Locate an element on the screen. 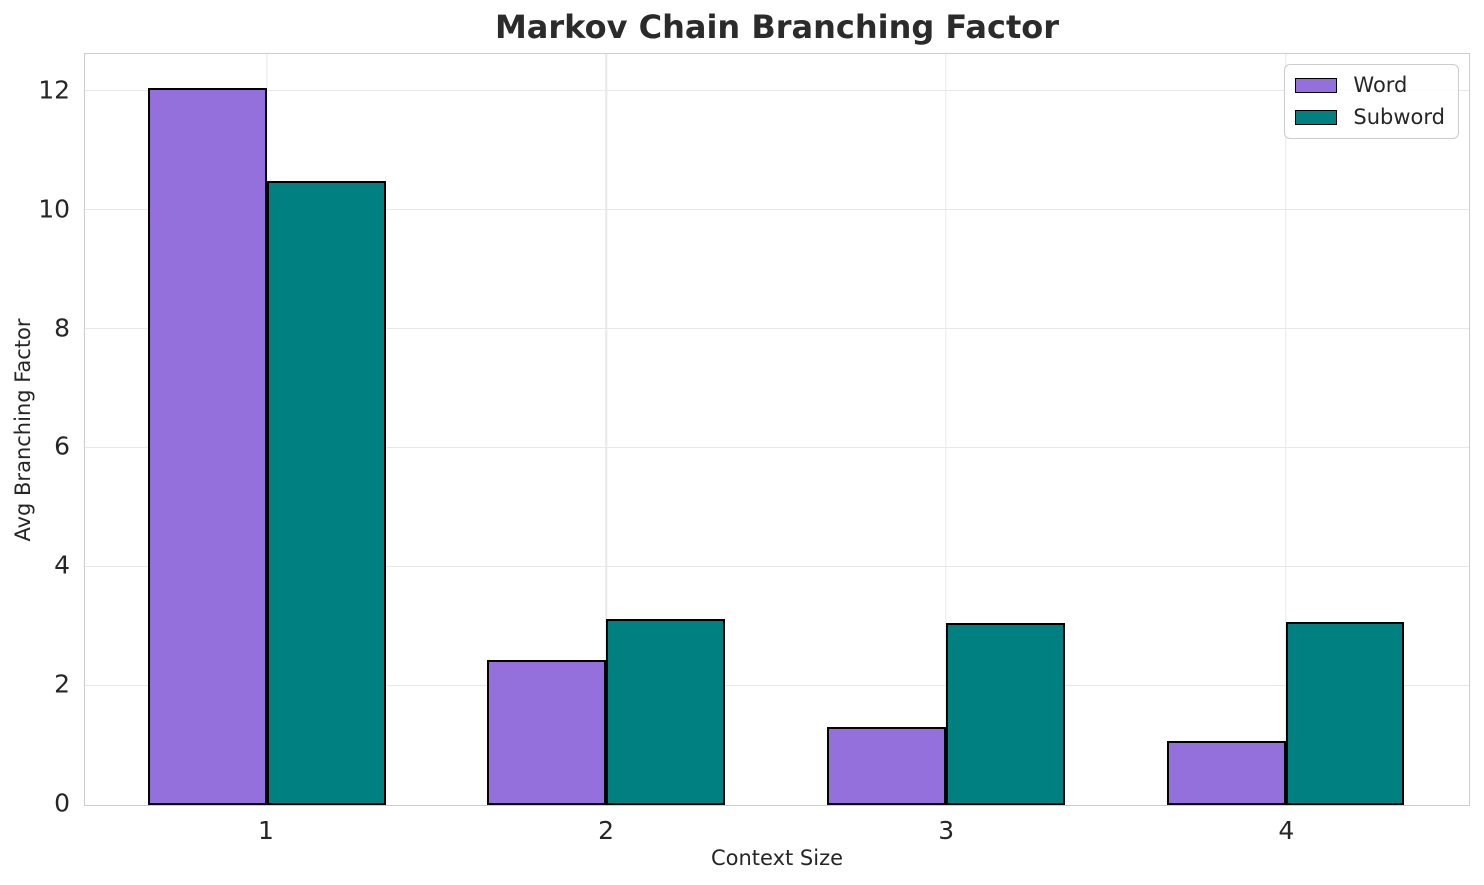  legend-entry-subword: Subword is located at coordinates (1370, 117).